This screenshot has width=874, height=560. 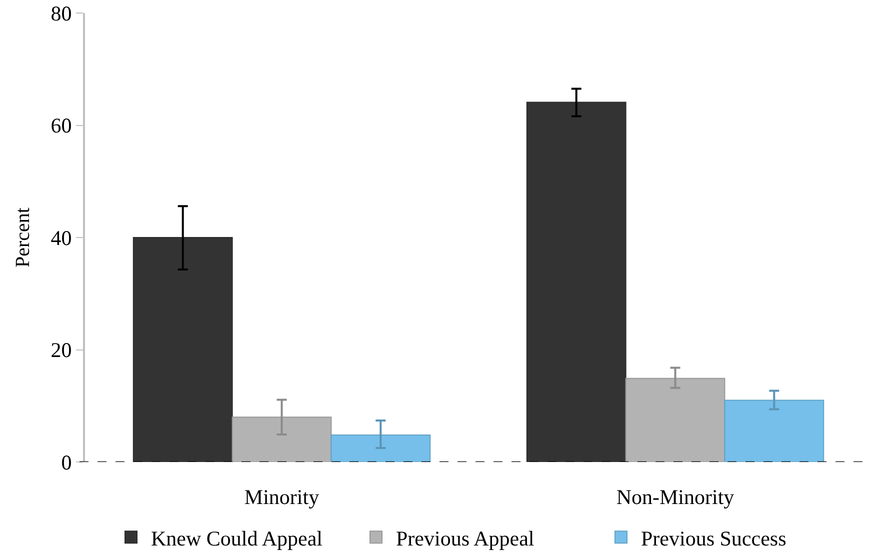 What do you see at coordinates (61, 126) in the screenshot?
I see `y-tick-label: 60` at bounding box center [61, 126].